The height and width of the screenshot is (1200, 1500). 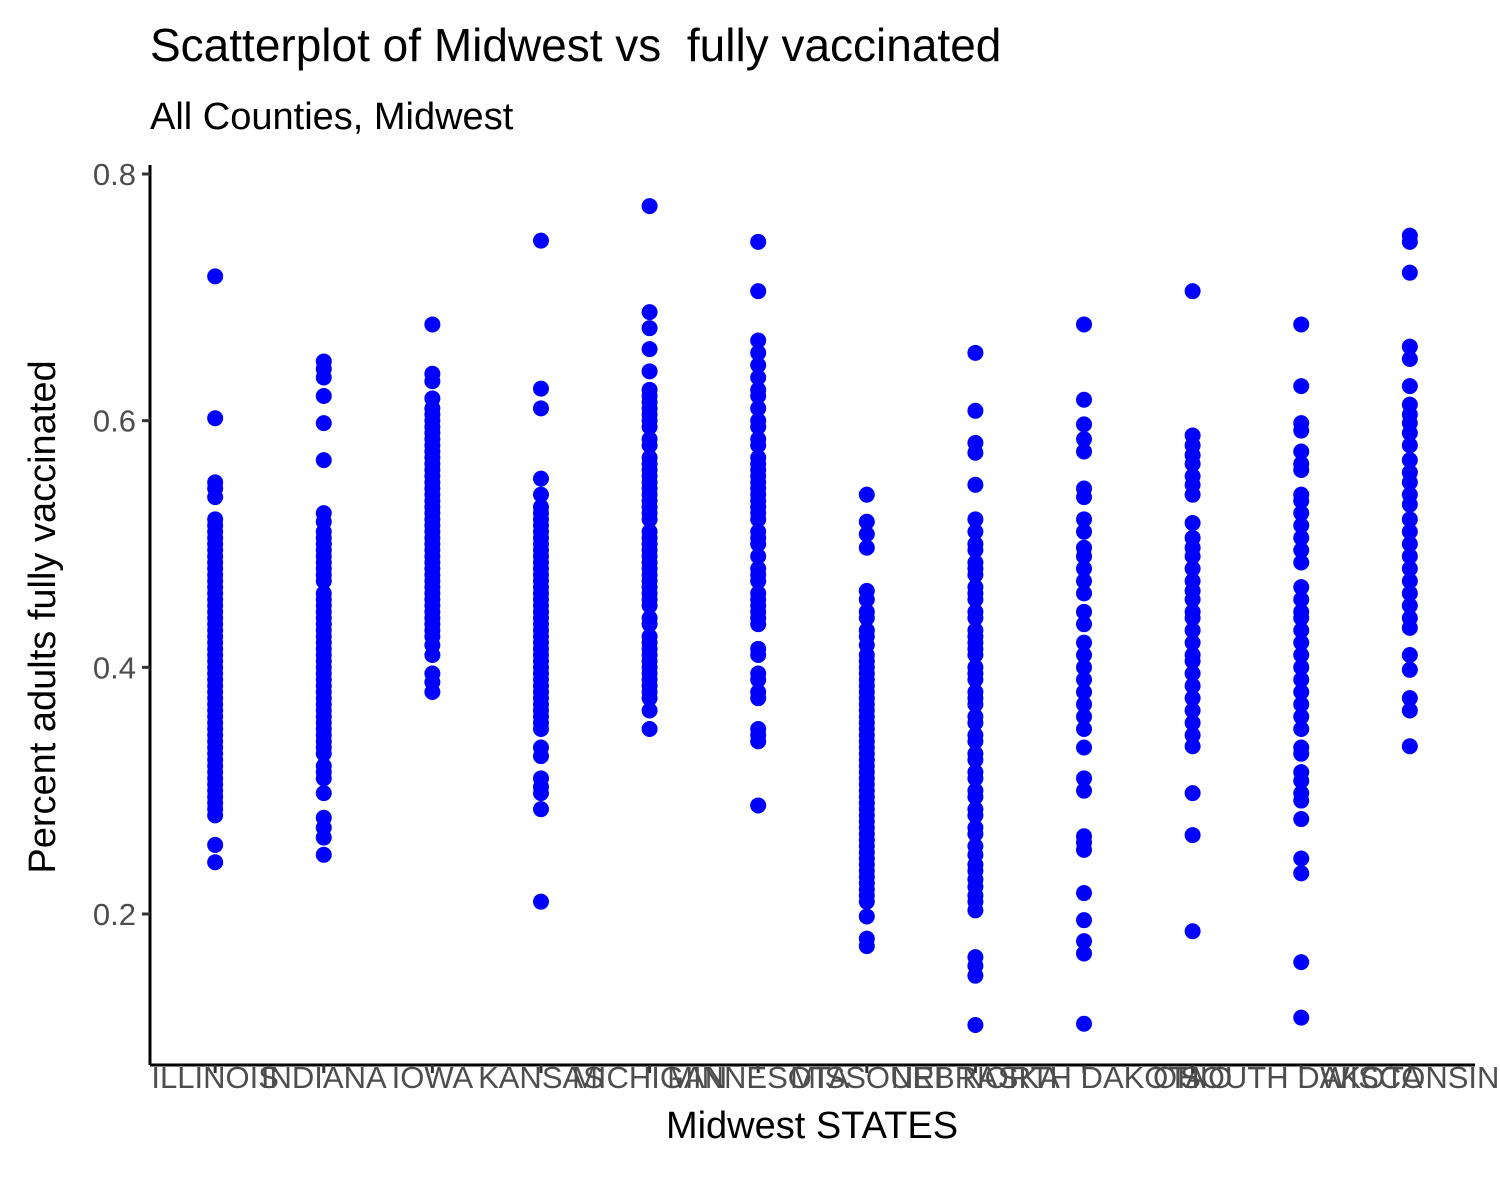 I want to click on x-tick-label: IOWA, so click(x=433, y=1077).